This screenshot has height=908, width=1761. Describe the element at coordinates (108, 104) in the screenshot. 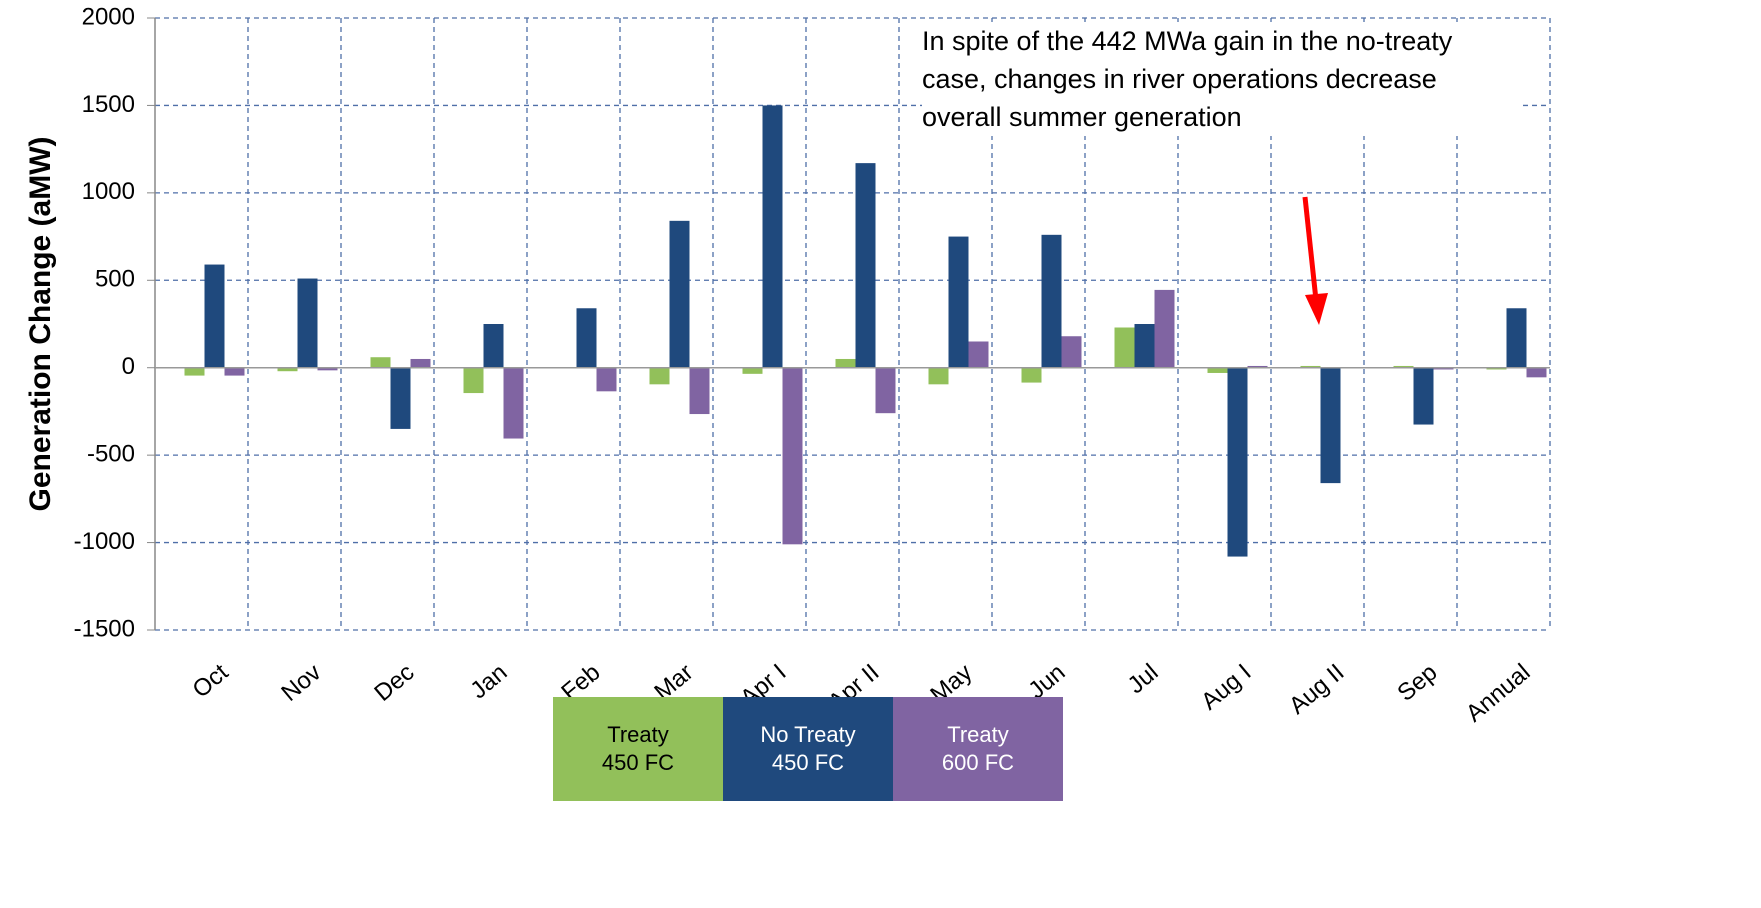

I see `y-tick-label: 1500` at that location.